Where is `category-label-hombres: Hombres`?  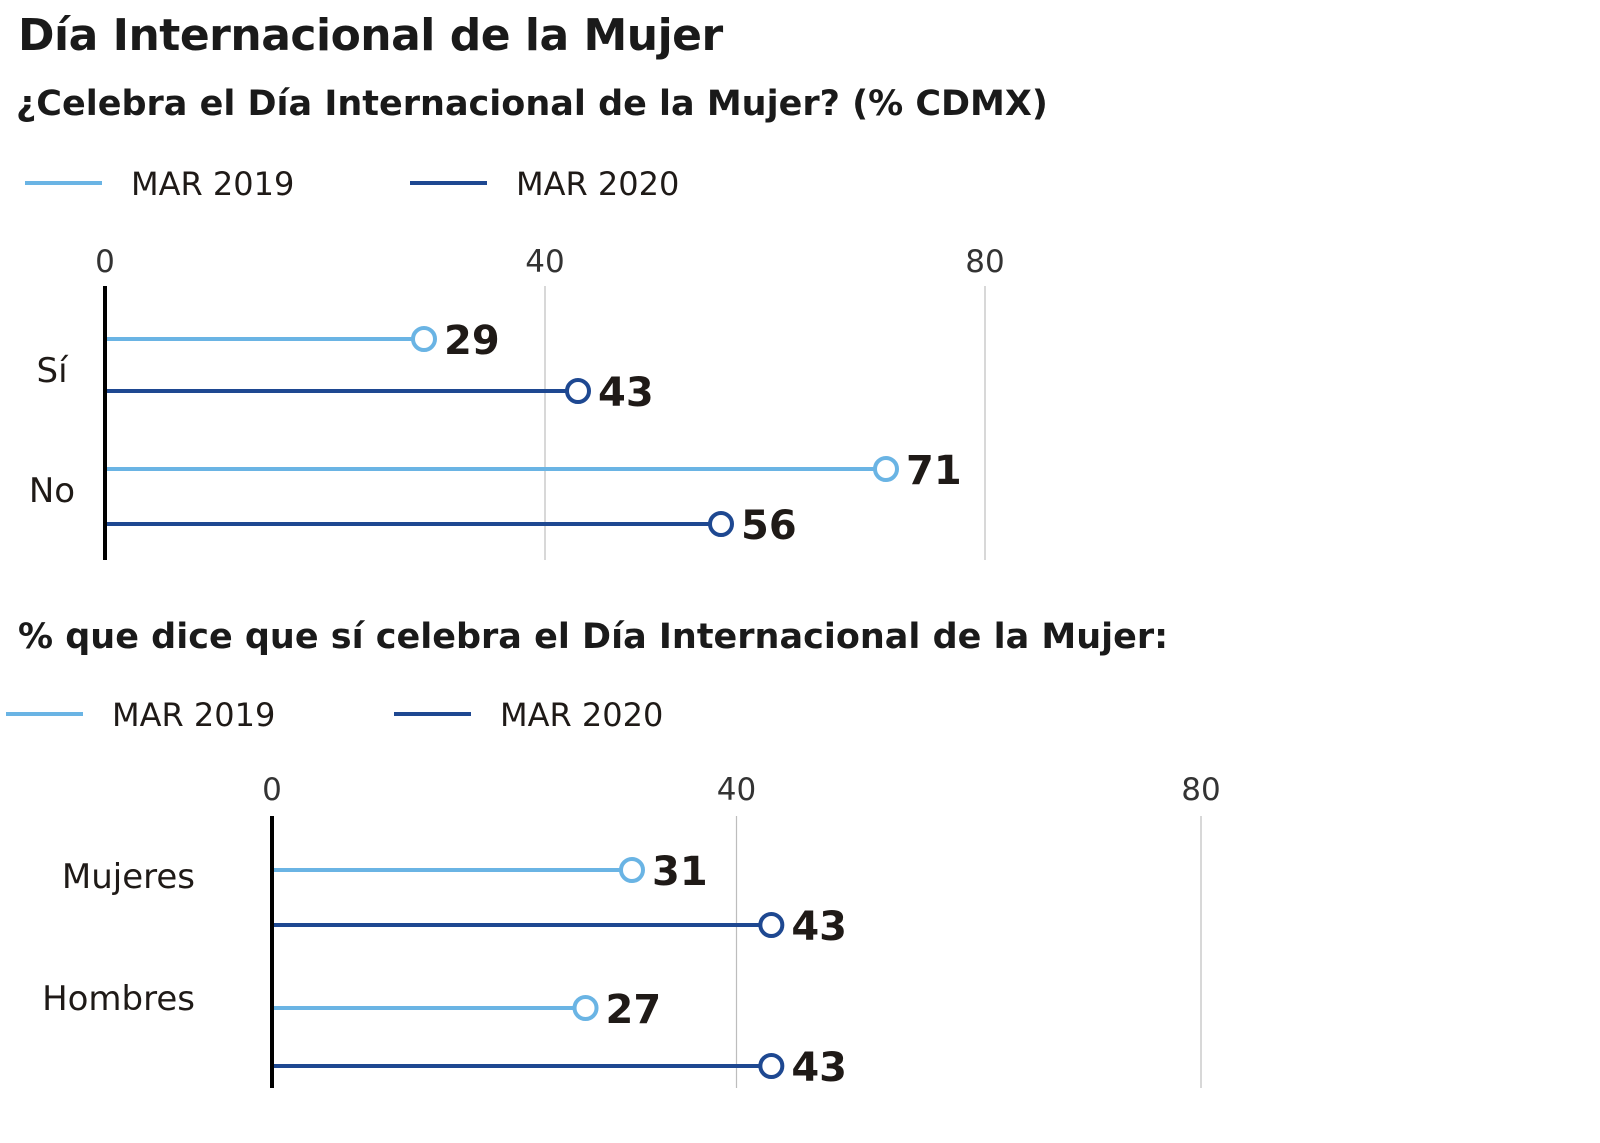
category-label-hombres: Hombres is located at coordinates (118, 999).